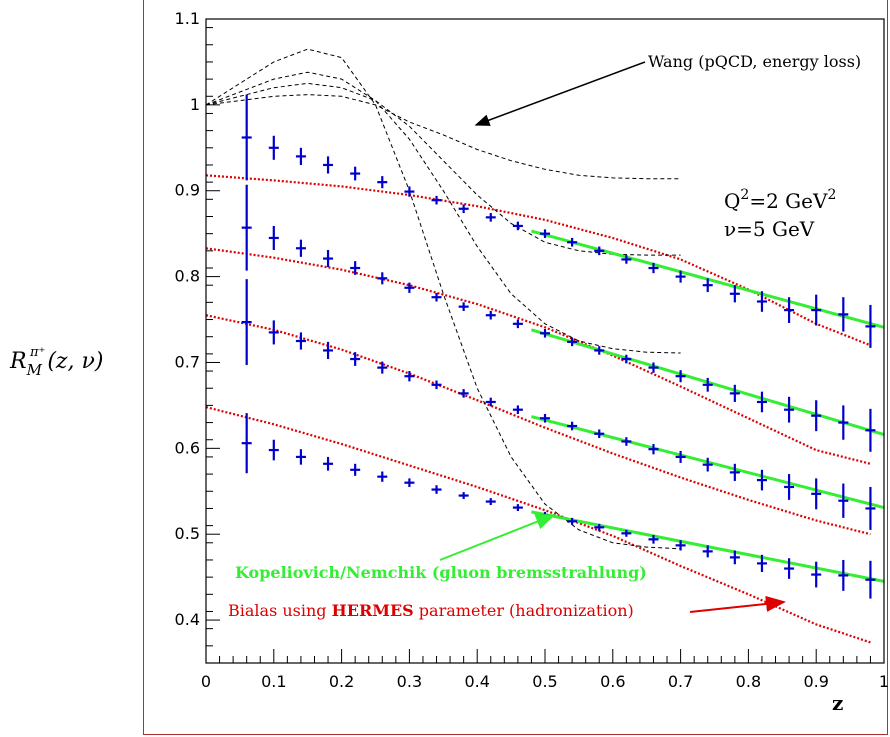 This screenshot has height=737, width=890. Describe the element at coordinates (884, 681) in the screenshot. I see `x-tick-label: 1` at that location.